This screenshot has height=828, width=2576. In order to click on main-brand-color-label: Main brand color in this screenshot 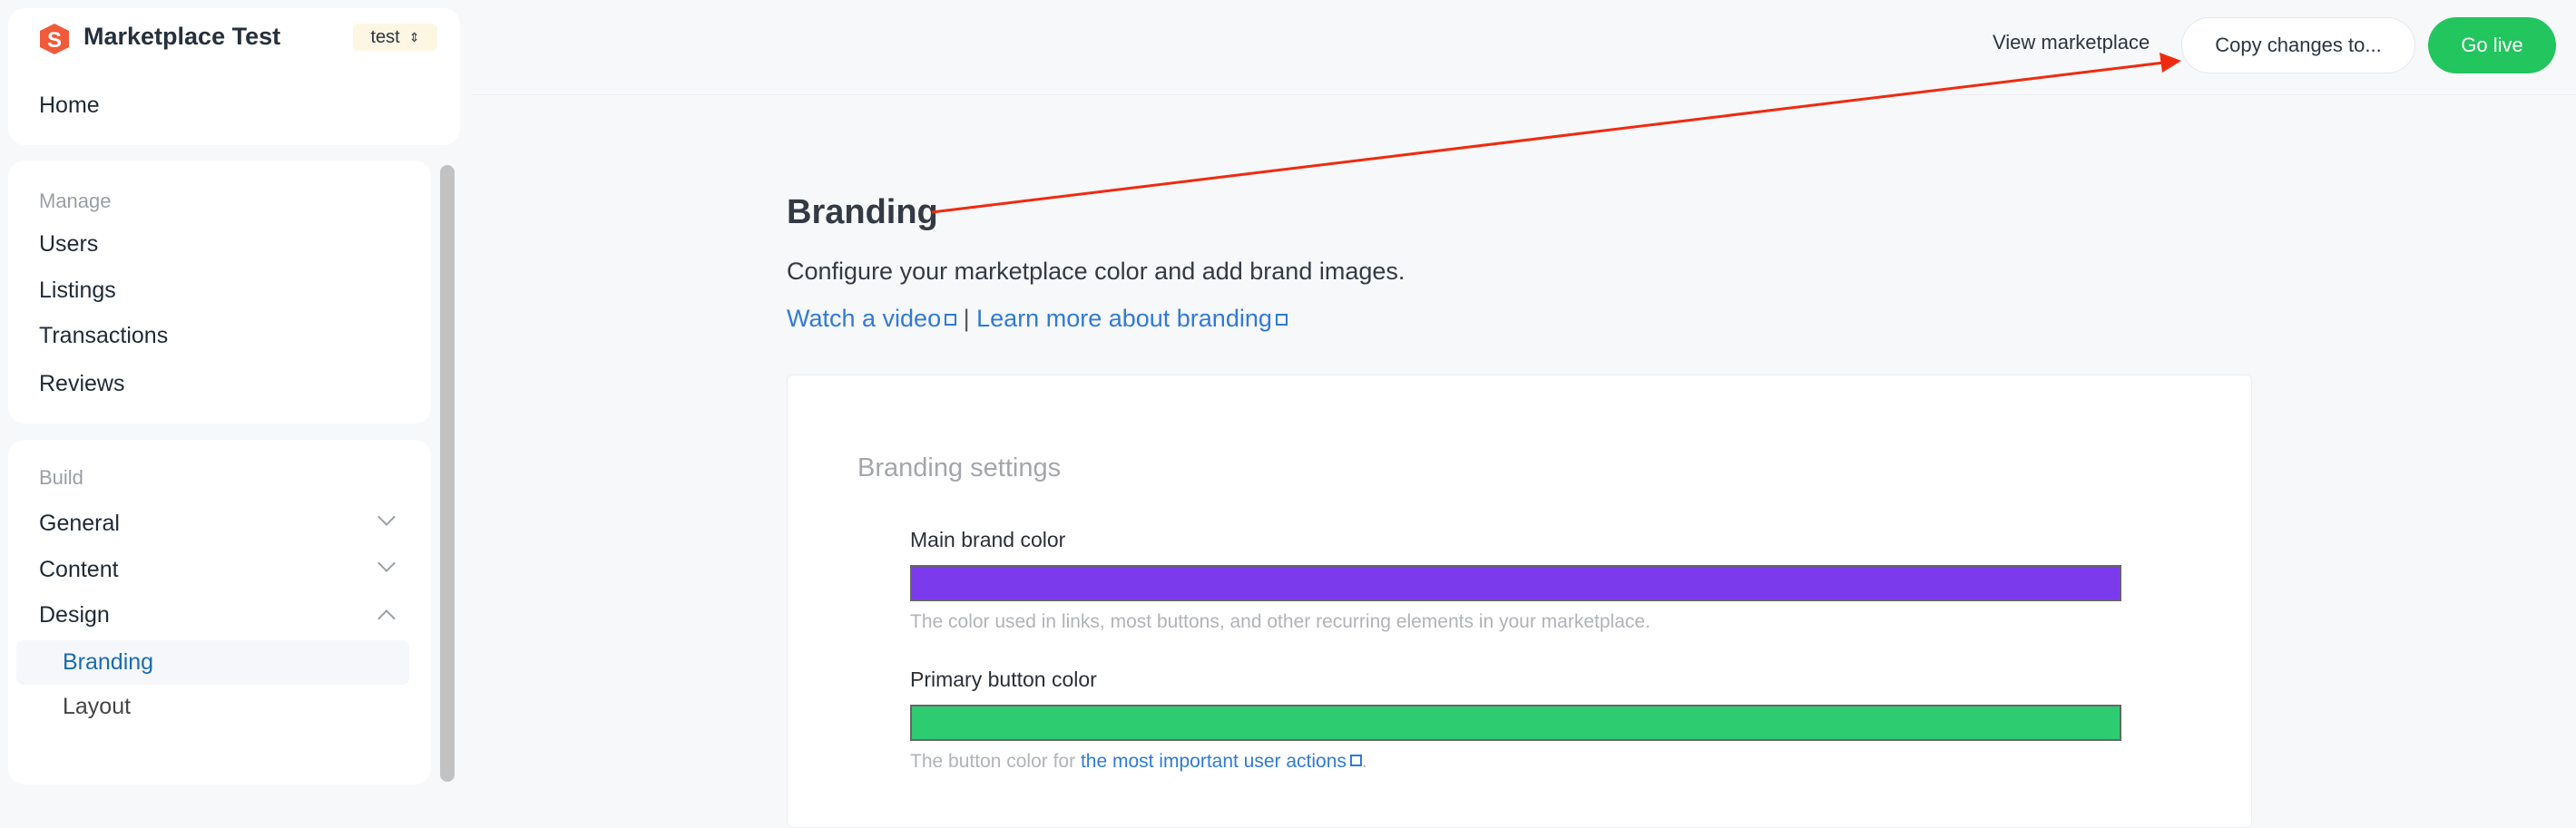, I will do `click(988, 539)`.